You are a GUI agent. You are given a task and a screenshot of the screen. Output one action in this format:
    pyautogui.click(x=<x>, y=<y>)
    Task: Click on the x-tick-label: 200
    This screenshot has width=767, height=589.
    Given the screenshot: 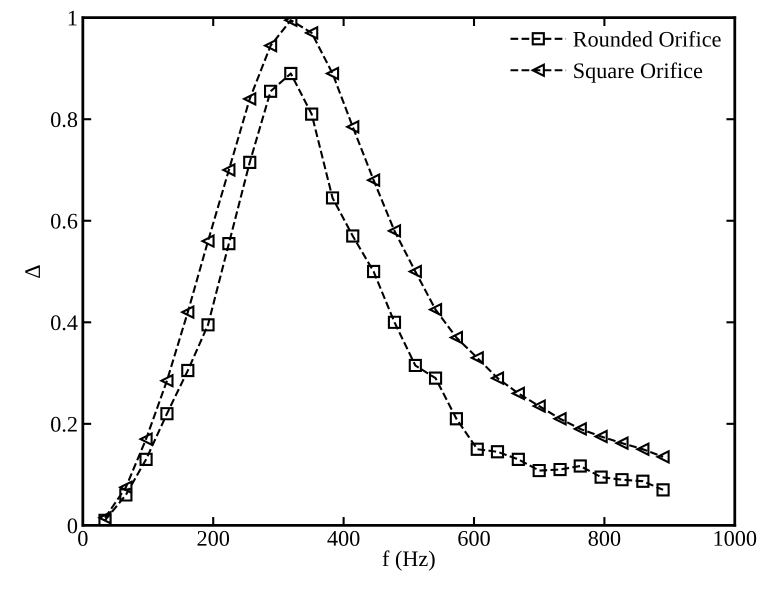 What is the action you would take?
    pyautogui.click(x=214, y=538)
    